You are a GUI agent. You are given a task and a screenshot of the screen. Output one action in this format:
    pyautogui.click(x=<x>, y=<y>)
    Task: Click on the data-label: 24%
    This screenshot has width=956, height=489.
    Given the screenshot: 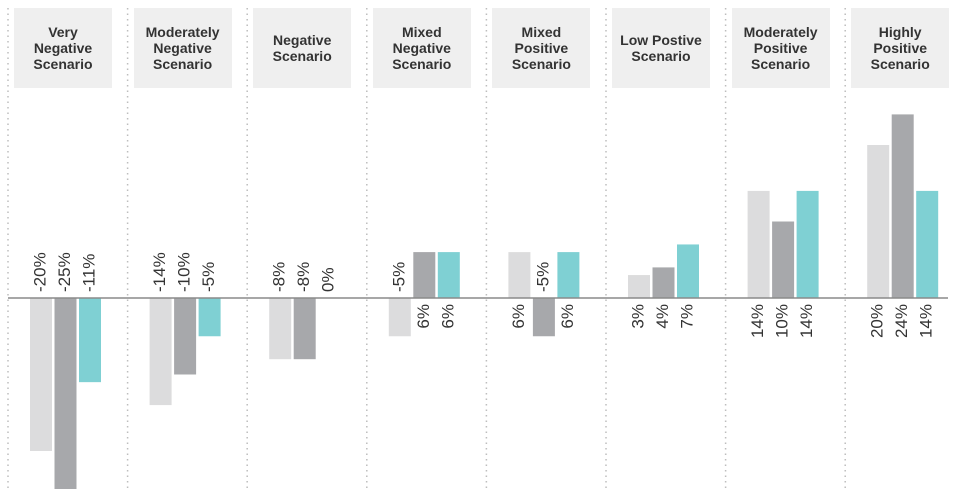 What is the action you would take?
    pyautogui.click(x=901, y=321)
    